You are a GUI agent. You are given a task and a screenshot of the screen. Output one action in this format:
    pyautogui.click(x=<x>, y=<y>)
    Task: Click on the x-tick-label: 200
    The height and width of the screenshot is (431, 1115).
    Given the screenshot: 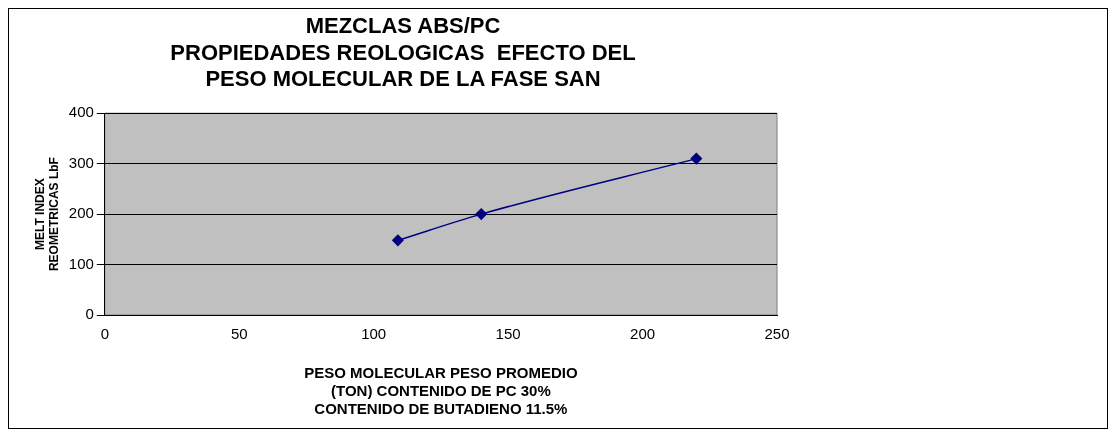 What is the action you would take?
    pyautogui.click(x=643, y=334)
    